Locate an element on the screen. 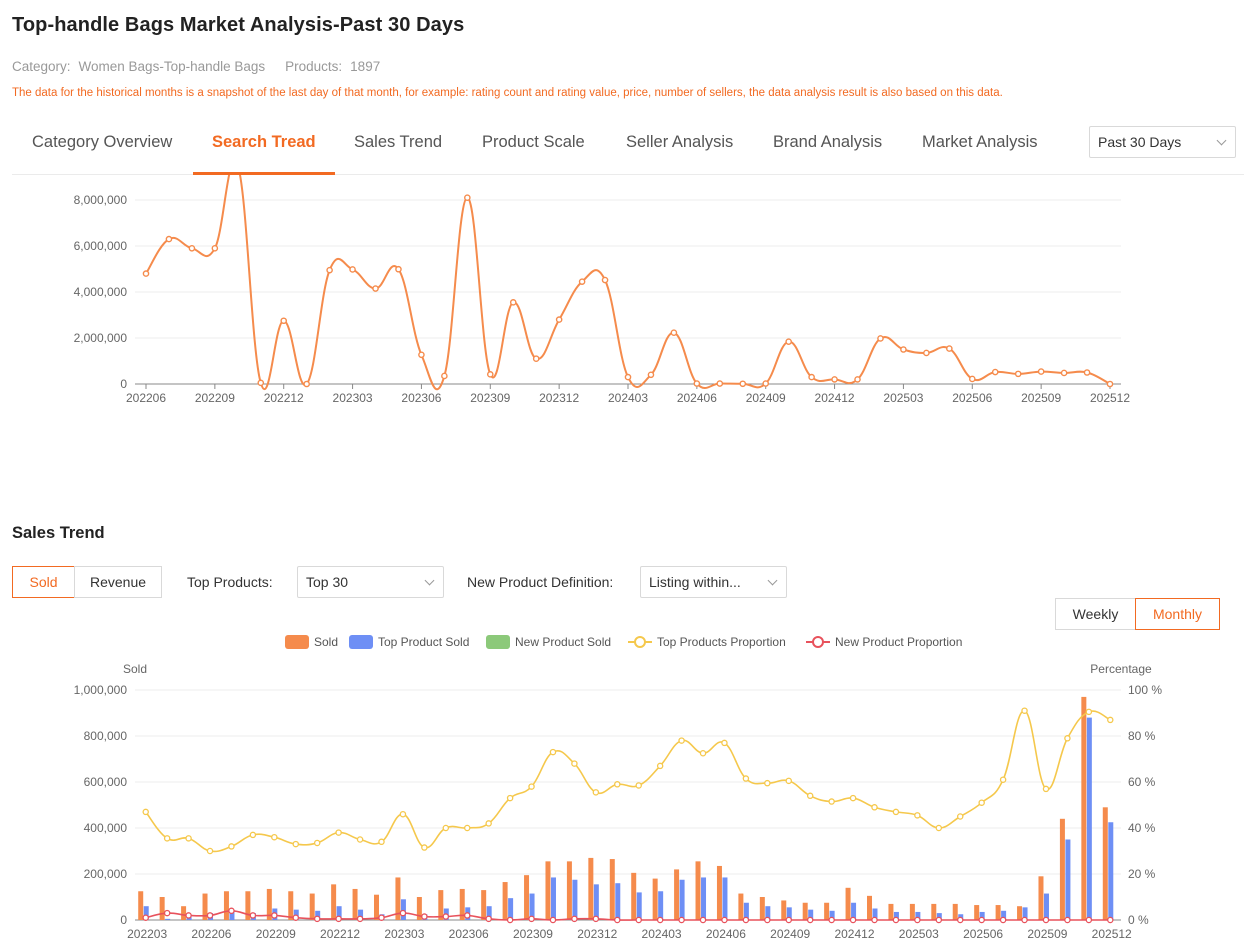 Image resolution: width=1250 pixels, height=946 pixels. left-tick-label: 400,000 is located at coordinates (106, 828).